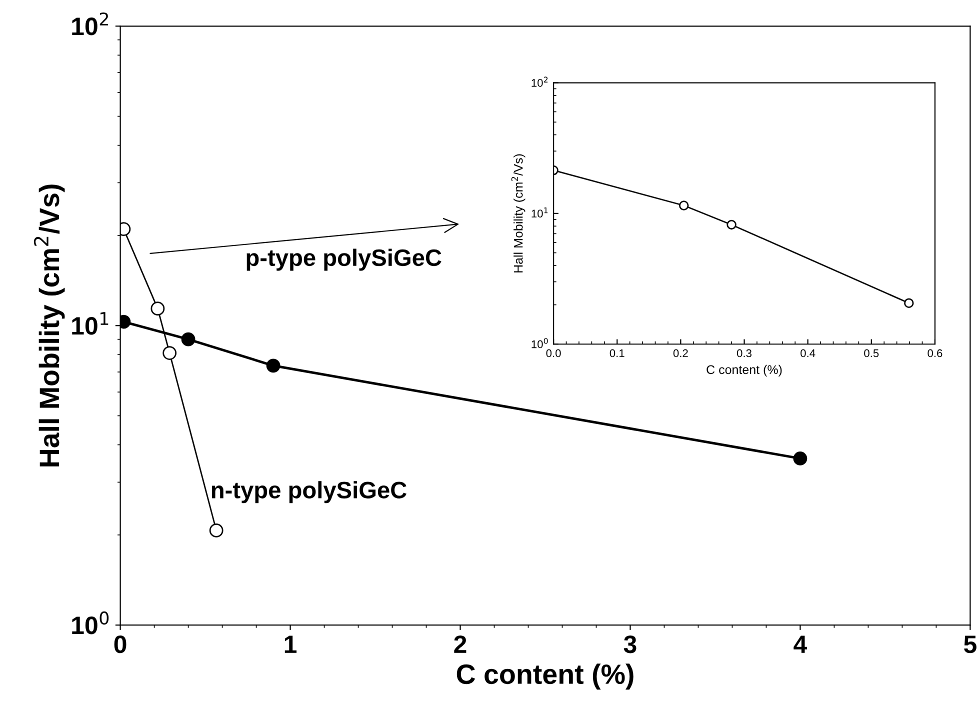 The image size is (978, 726). Describe the element at coordinates (801, 644) in the screenshot. I see `x-tick-label: 4` at that location.